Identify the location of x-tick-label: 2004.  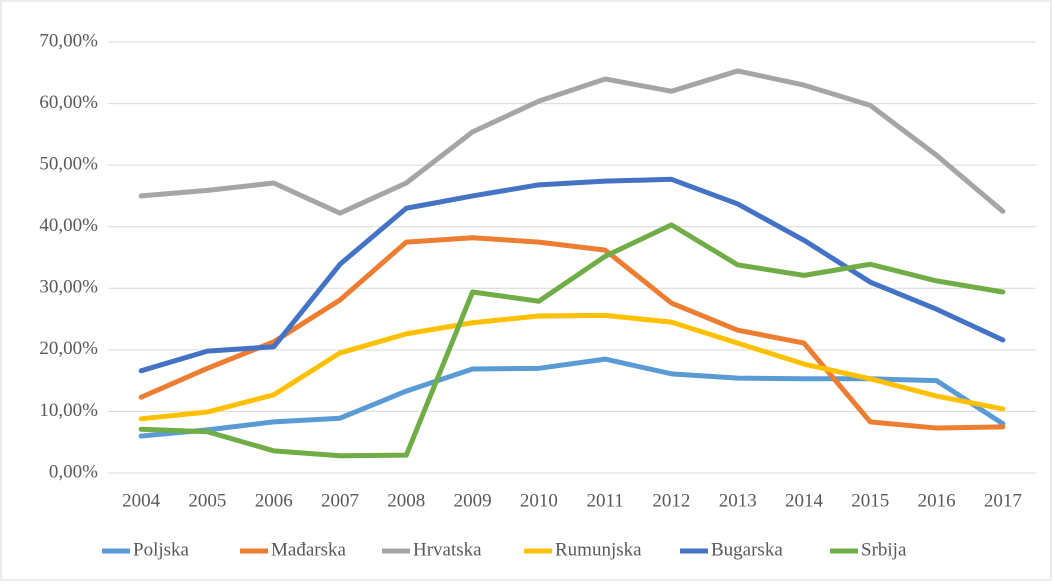
(141, 500).